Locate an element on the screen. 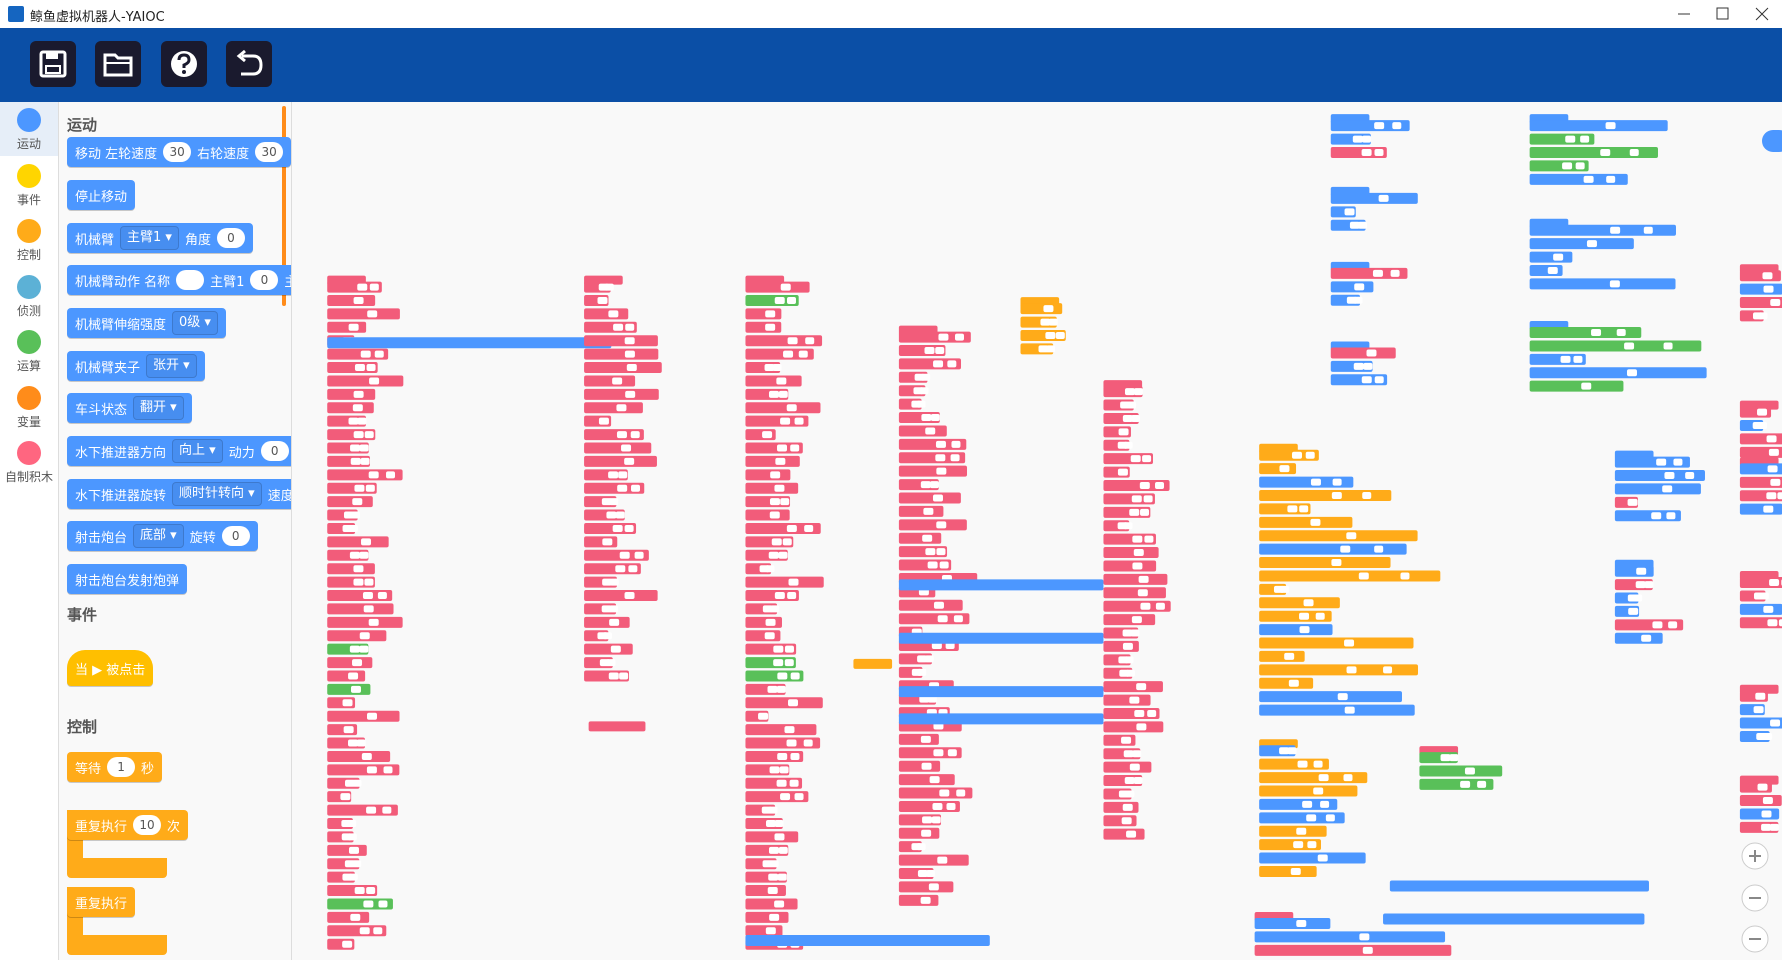 The image size is (1782, 960). block: 移动 左轮速度 30 右轮速度 30 is located at coordinates (179, 152).